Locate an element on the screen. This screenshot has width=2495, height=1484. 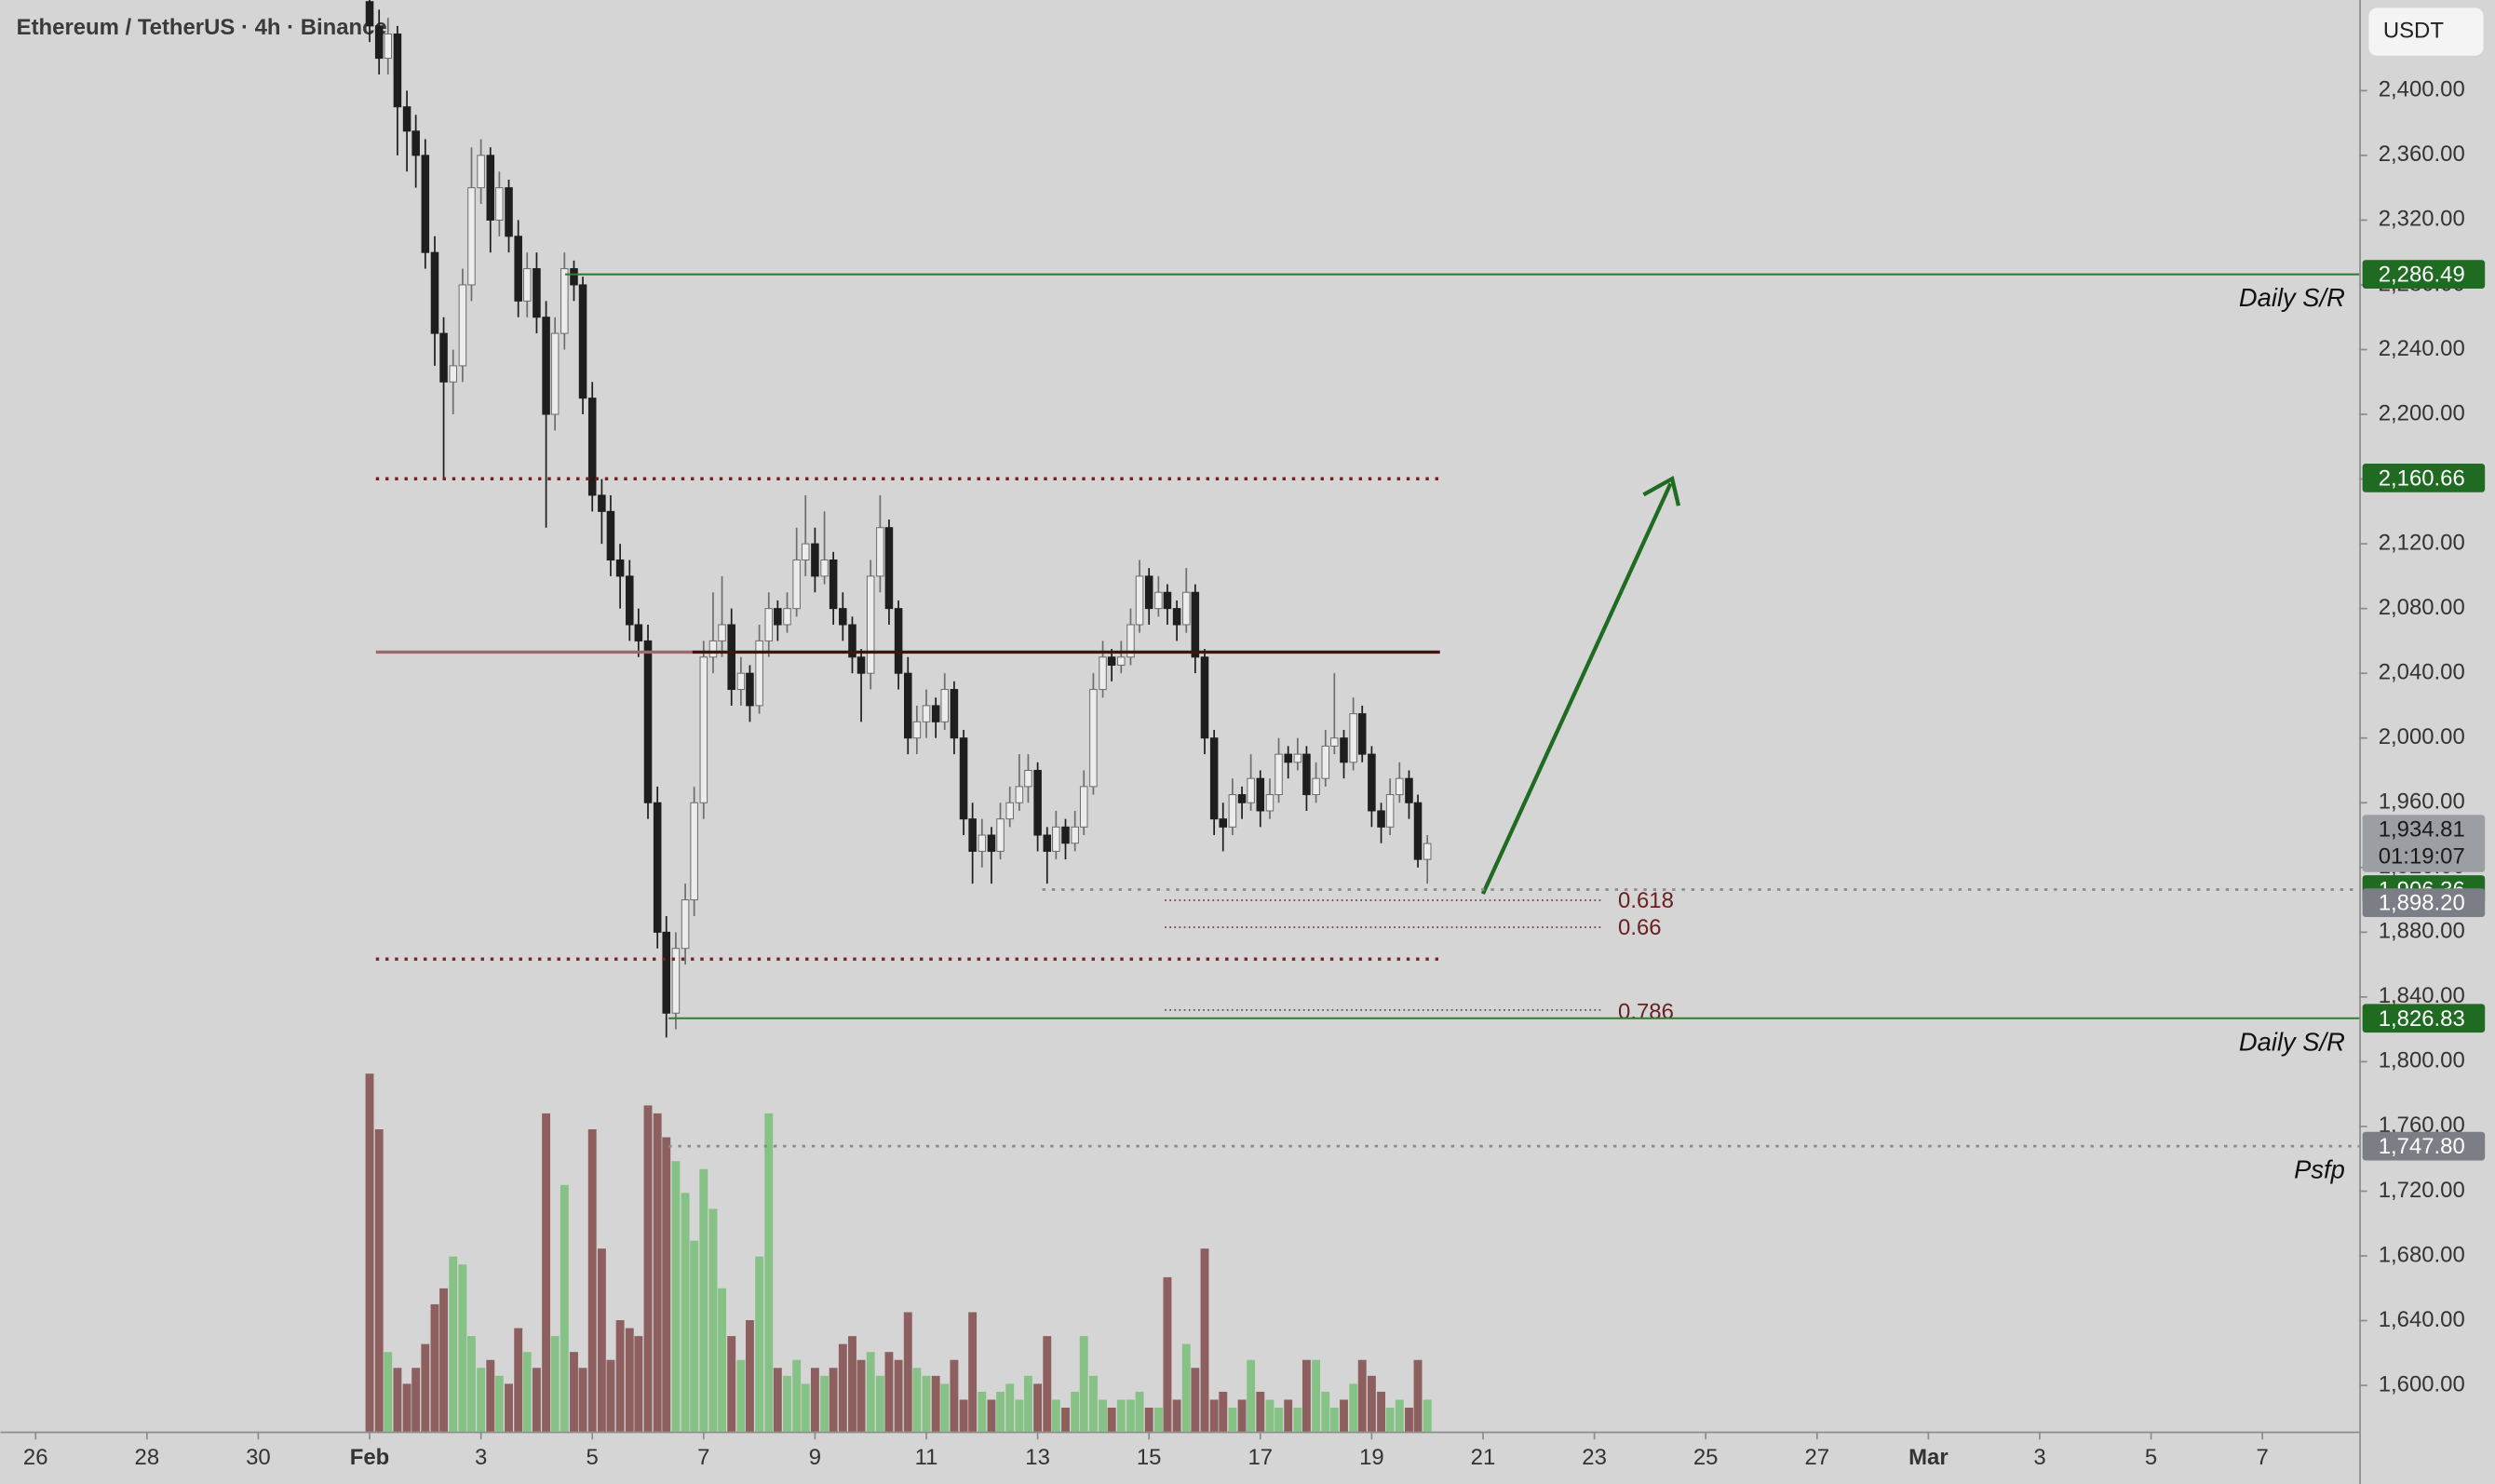
volume-layer is located at coordinates (898, 1252).